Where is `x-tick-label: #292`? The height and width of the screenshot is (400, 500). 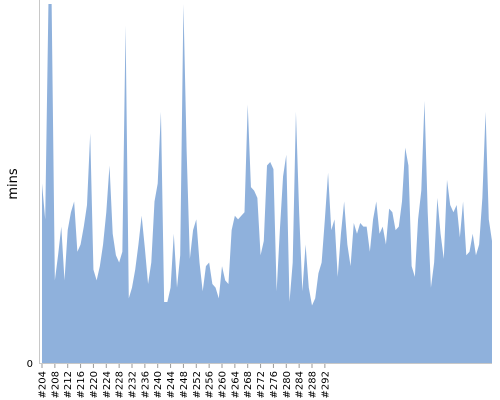
x-tick-label: #292 is located at coordinates (325, 384).